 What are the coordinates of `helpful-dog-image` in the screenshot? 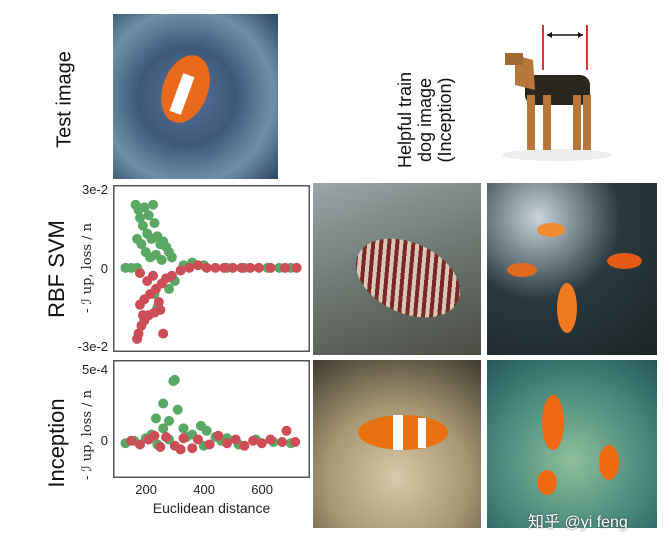 It's located at (557, 93).